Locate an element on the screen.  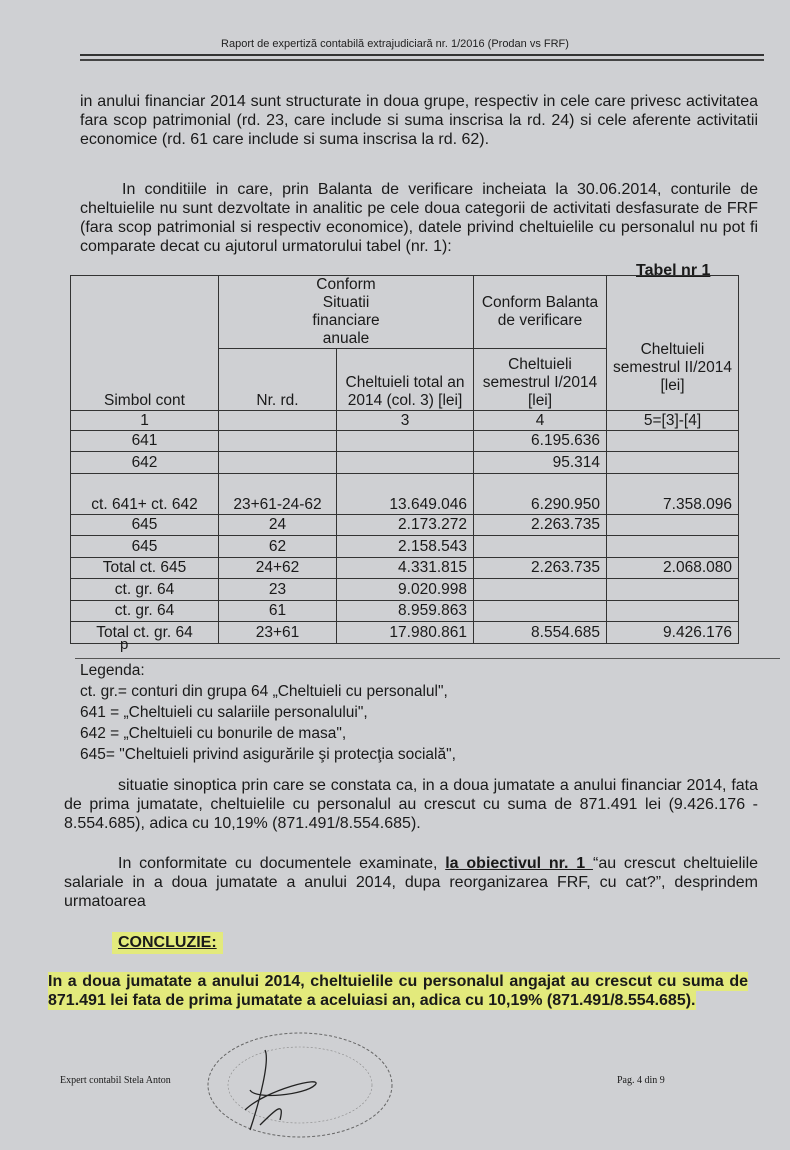
header-situatii: Conform Situatii financiare anuale is located at coordinates (346, 312).